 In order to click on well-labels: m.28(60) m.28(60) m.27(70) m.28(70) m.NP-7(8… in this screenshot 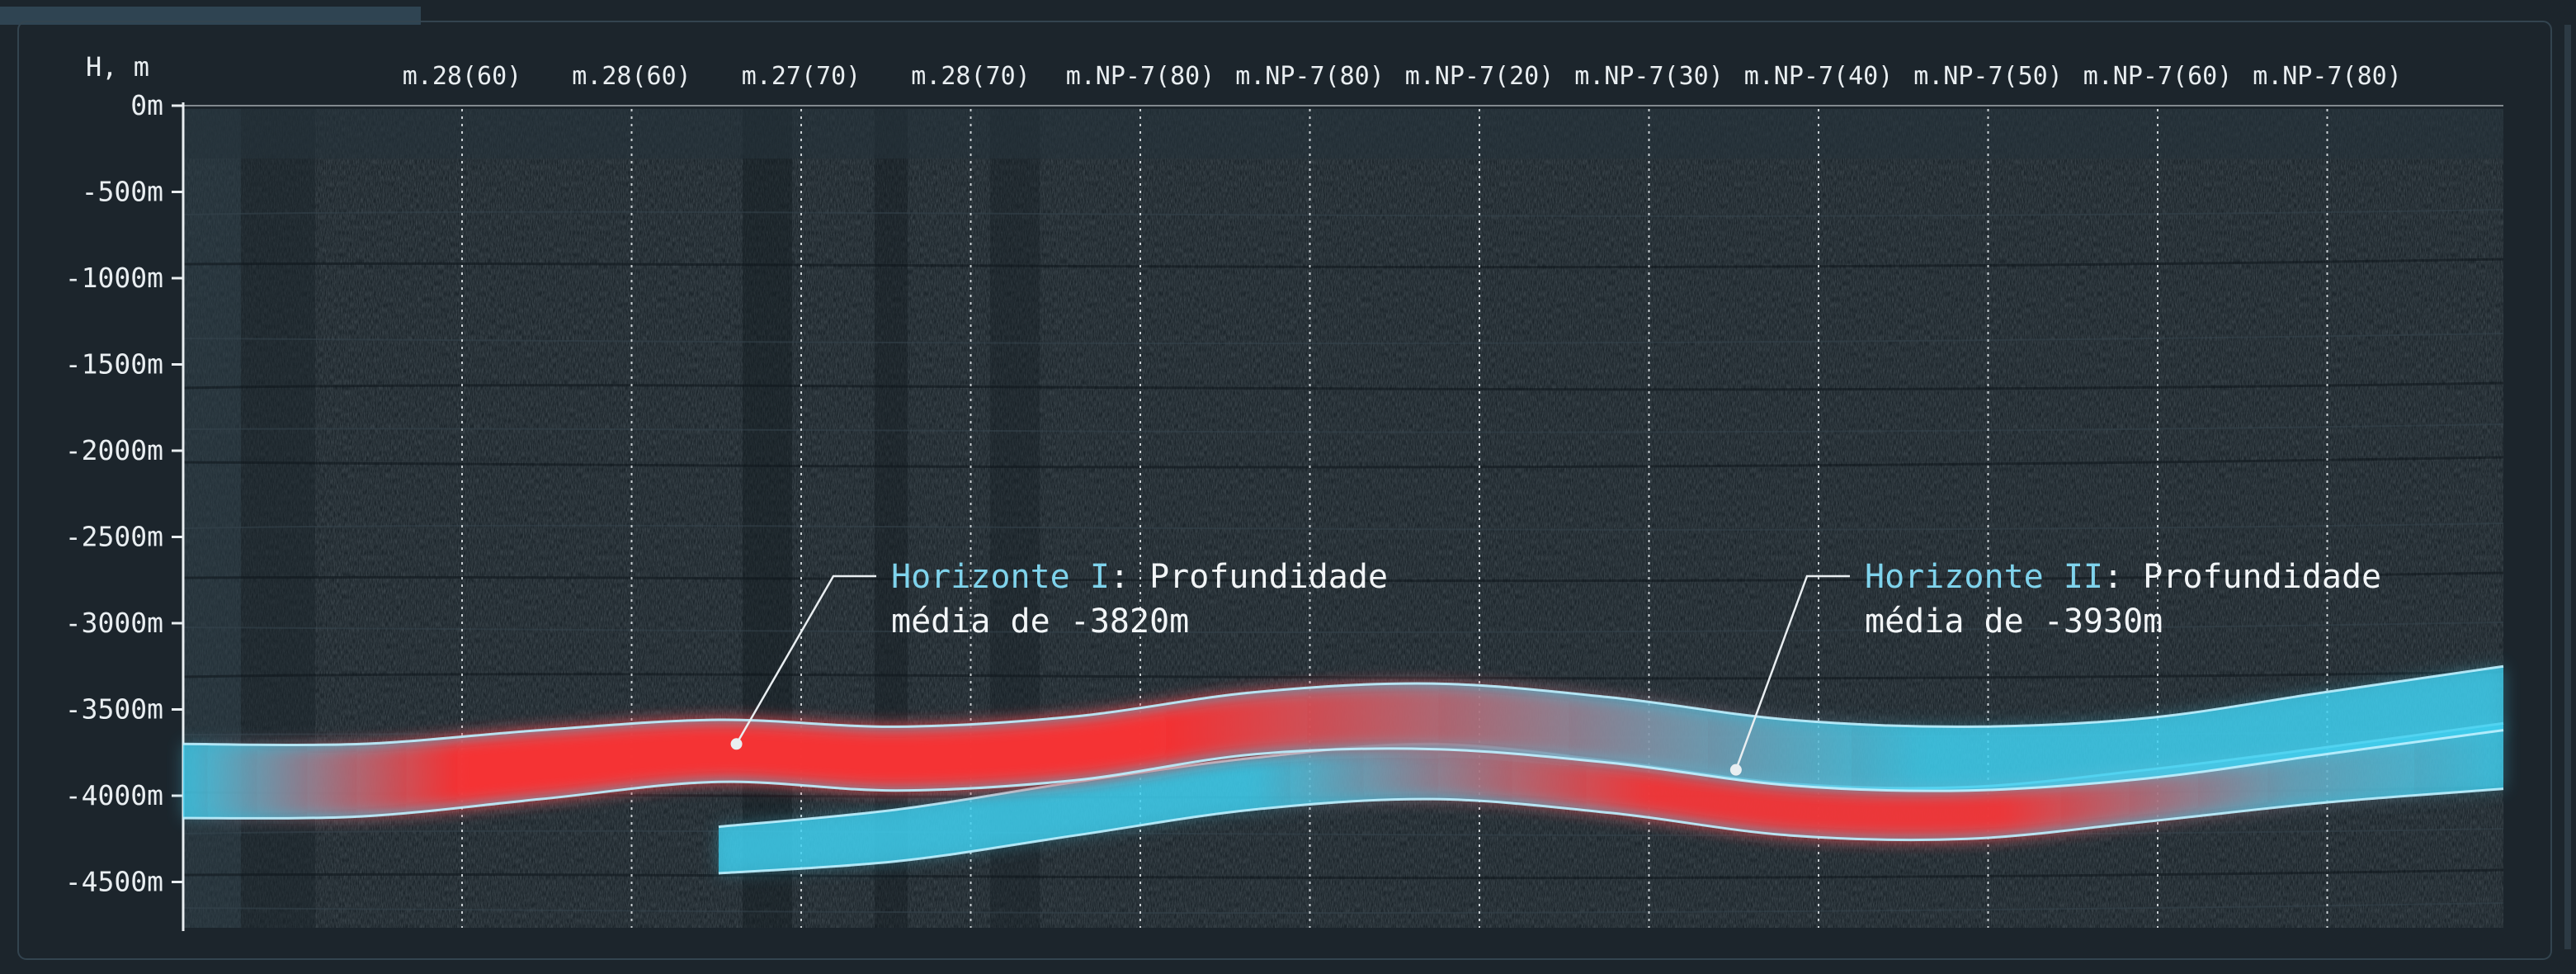, I will do `click(1402, 77)`.